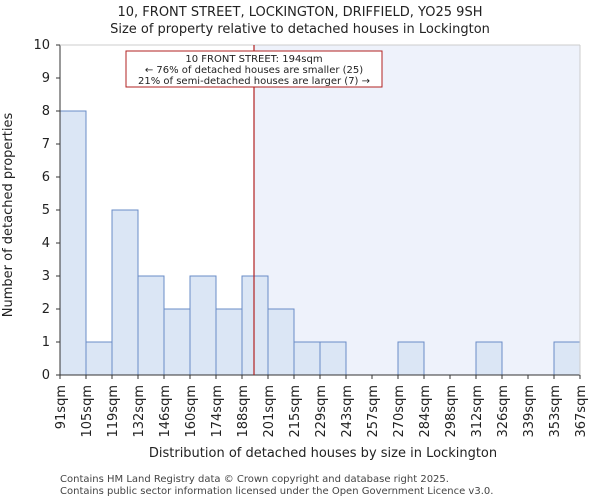  I want to click on bar-119sqm, so click(125, 292).